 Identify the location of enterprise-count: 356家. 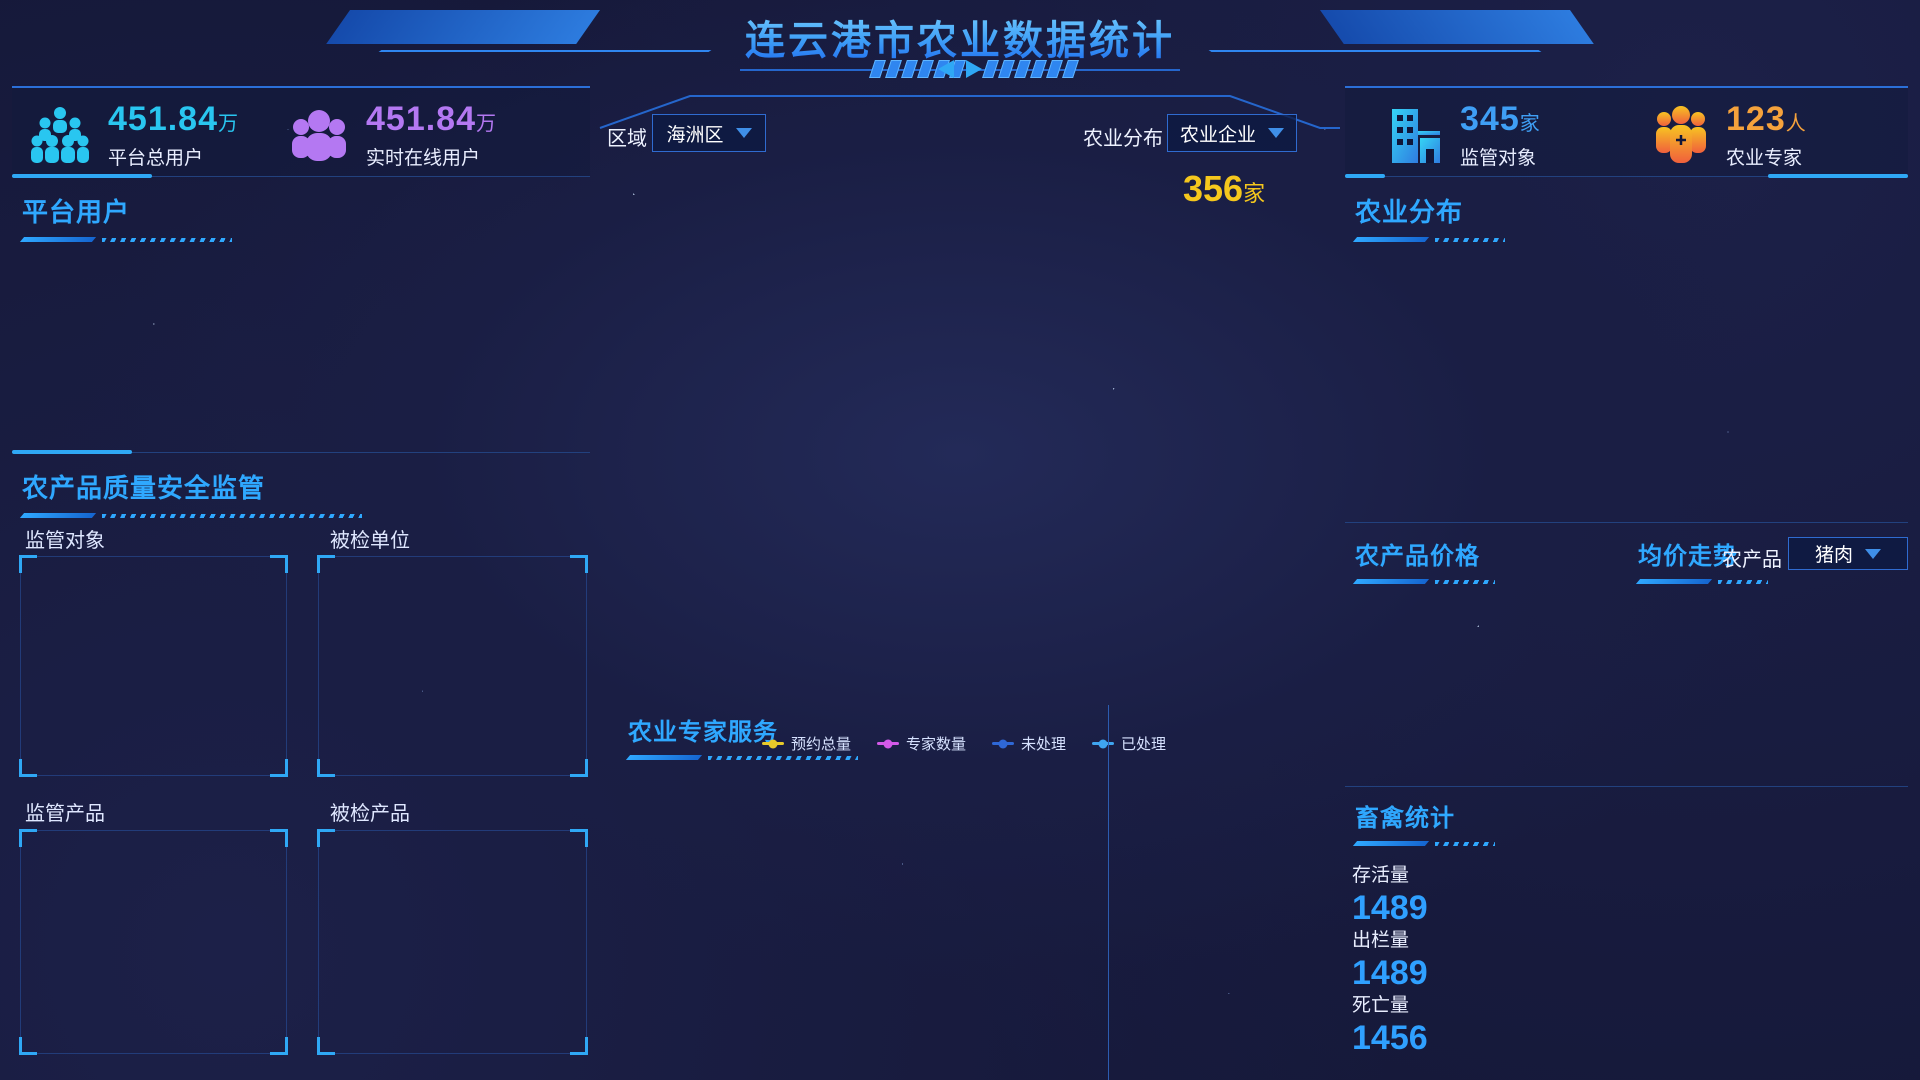
(1224, 188).